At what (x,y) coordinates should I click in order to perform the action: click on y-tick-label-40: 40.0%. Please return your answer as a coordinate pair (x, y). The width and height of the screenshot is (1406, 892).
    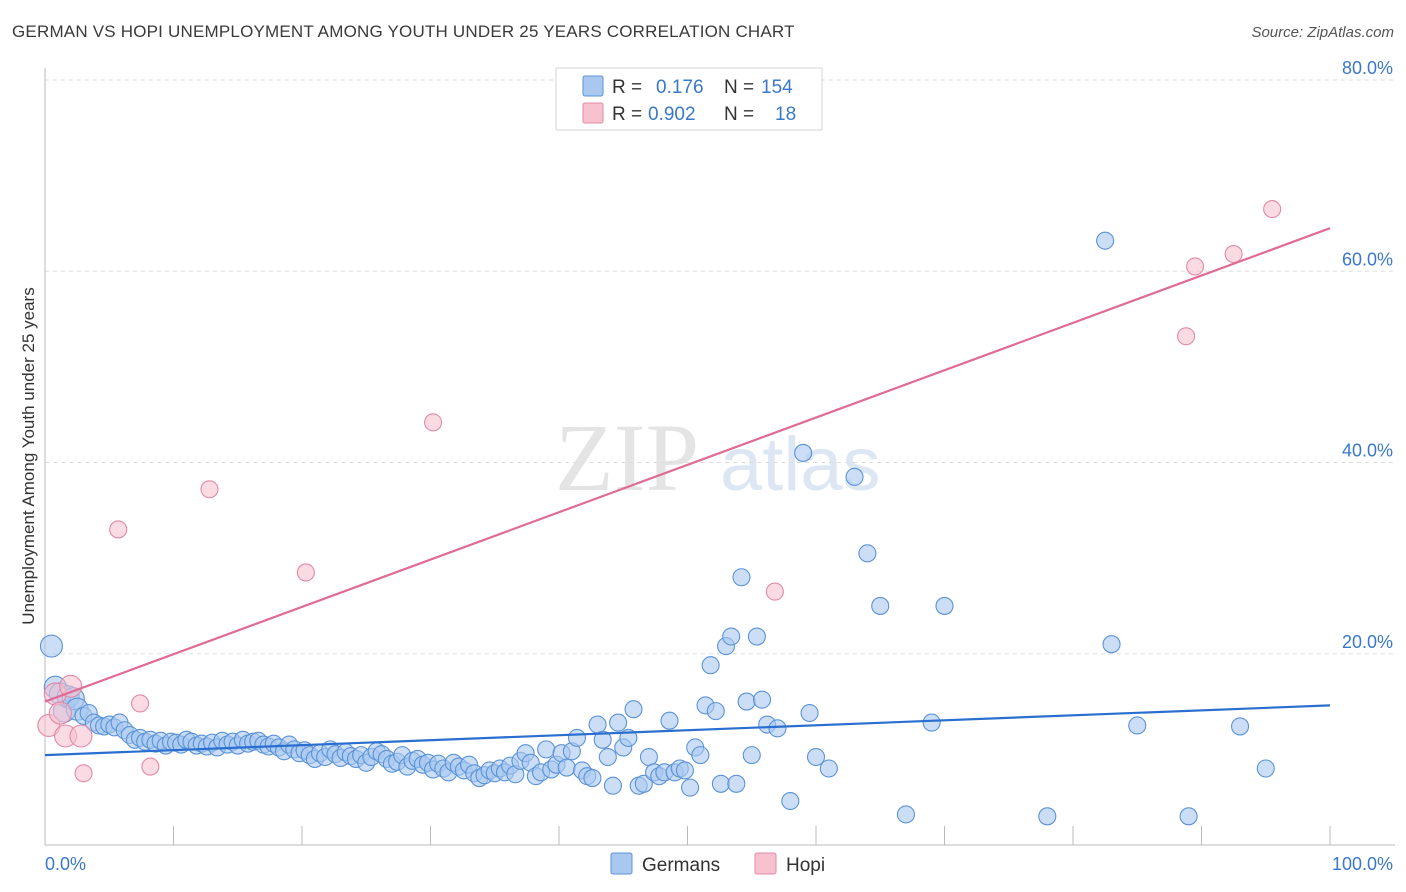
    Looking at the image, I should click on (1367, 451).